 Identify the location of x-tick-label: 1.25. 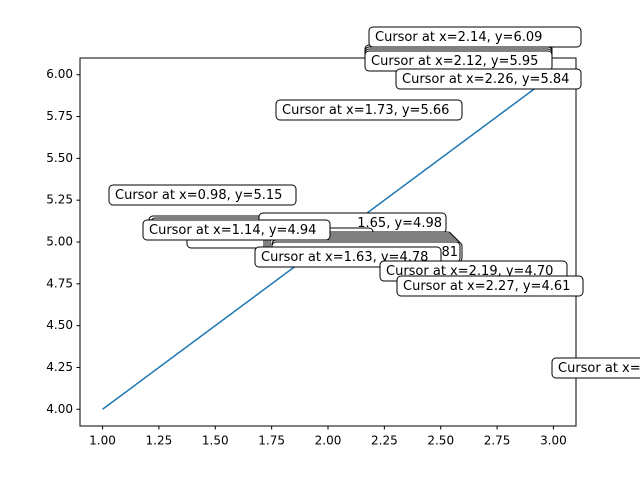
(159, 441).